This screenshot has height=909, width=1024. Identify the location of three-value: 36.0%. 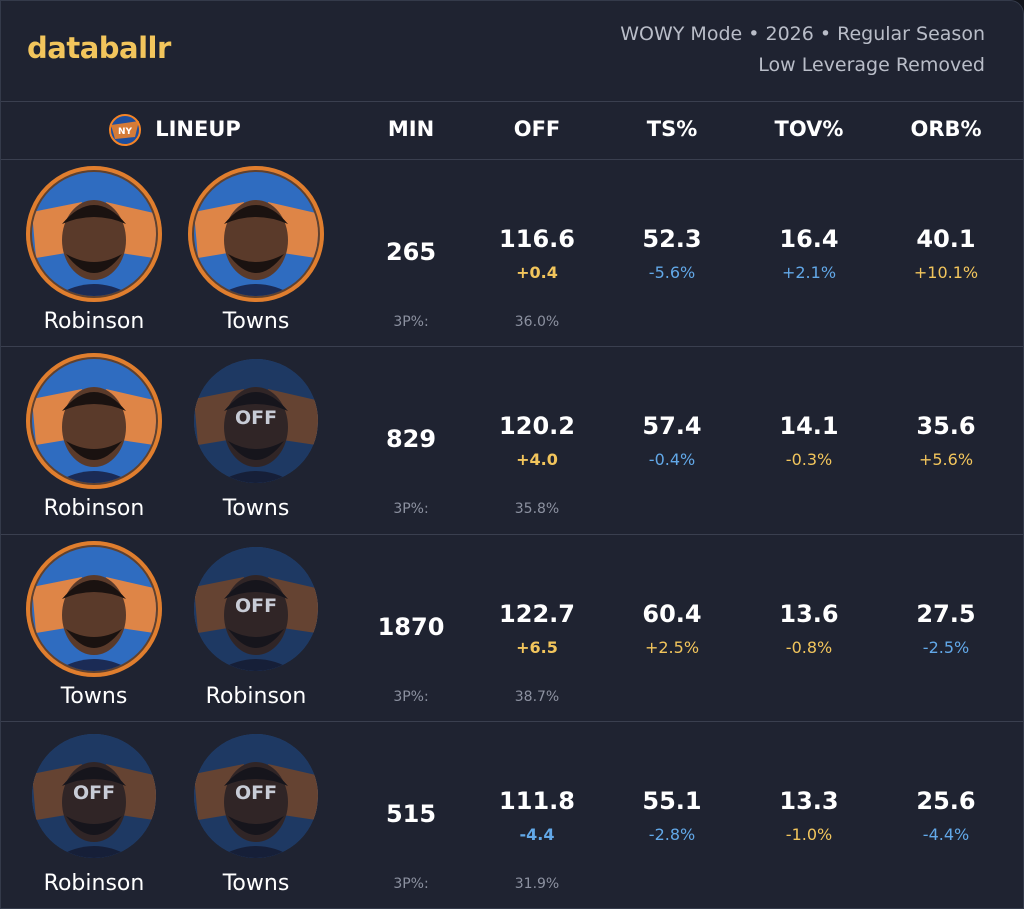
(537, 322).